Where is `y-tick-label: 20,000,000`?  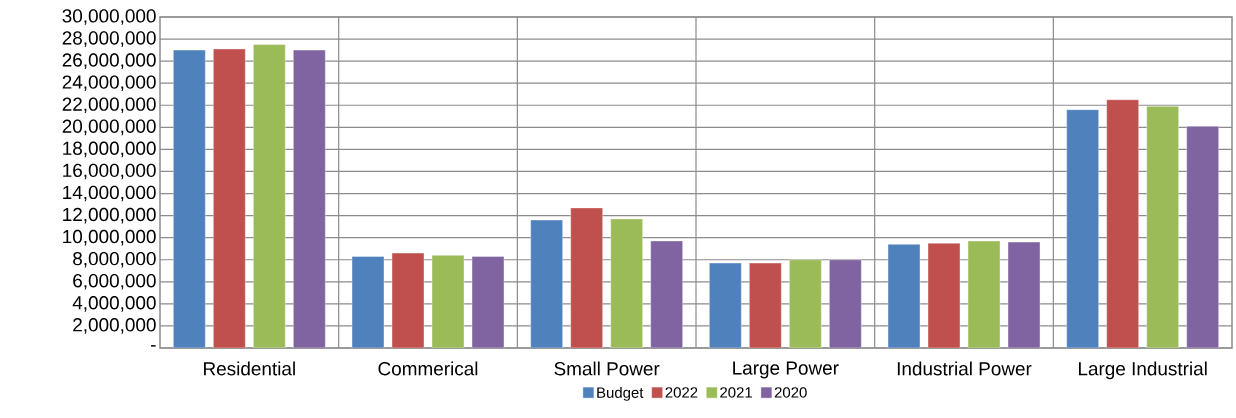 y-tick-label: 20,000,000 is located at coordinates (109, 127).